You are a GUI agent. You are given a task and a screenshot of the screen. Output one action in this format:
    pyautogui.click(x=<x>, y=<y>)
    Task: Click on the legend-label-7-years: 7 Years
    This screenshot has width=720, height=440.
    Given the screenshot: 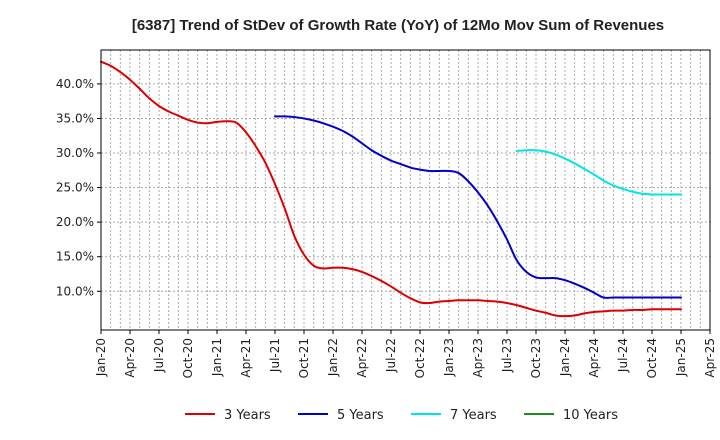 What is the action you would take?
    pyautogui.click(x=473, y=415)
    